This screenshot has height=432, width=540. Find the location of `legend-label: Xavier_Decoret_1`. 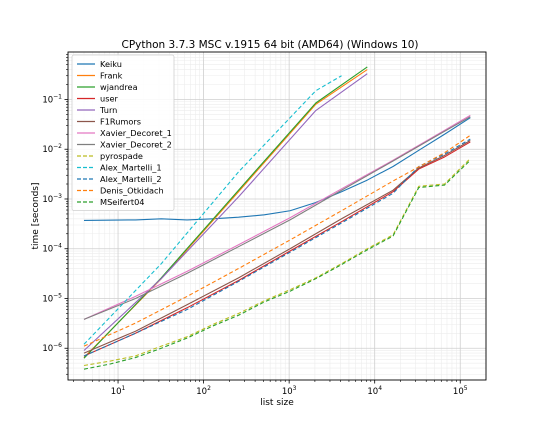

legend-label: Xavier_Decoret_1 is located at coordinates (136, 133).